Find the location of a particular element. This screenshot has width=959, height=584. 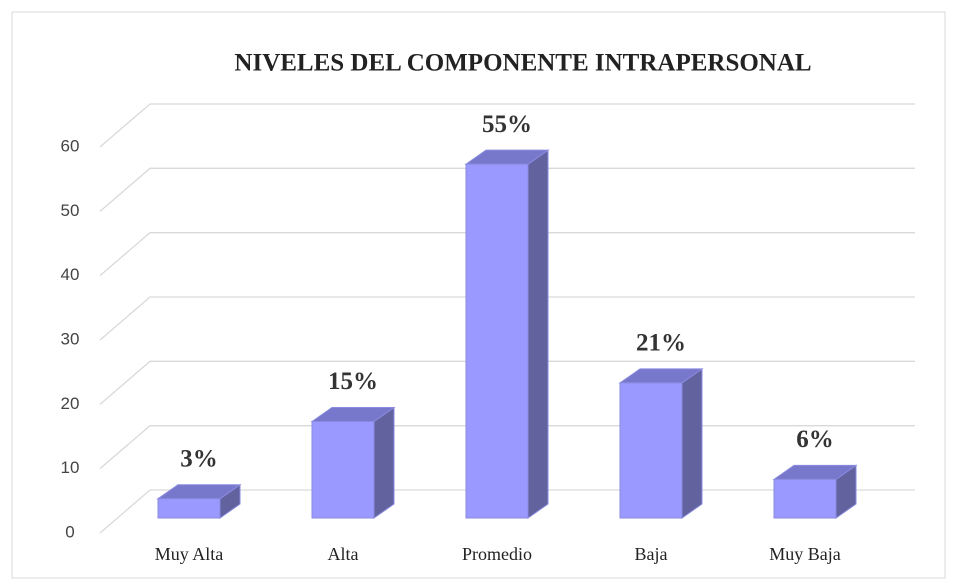

data-label: 15% is located at coordinates (353, 381).